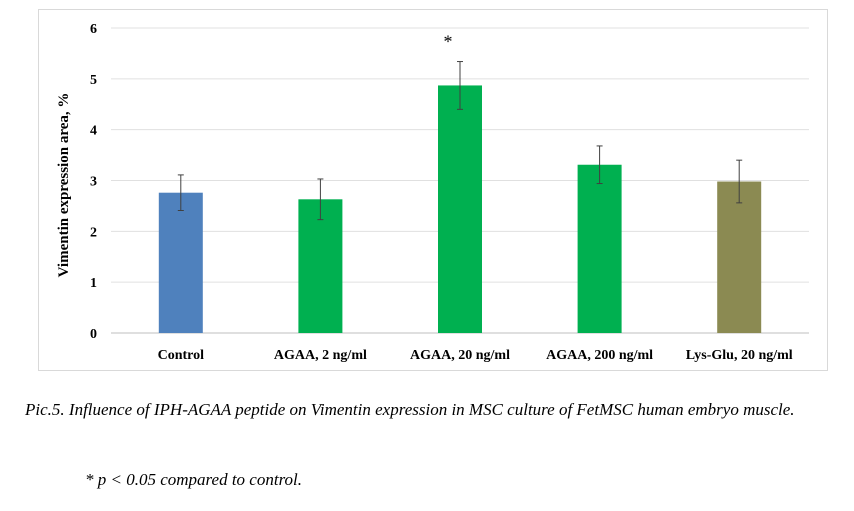 Image resolution: width=854 pixels, height=511 pixels. Describe the element at coordinates (93, 29) in the screenshot. I see `y-tick-label-6: 6` at that location.